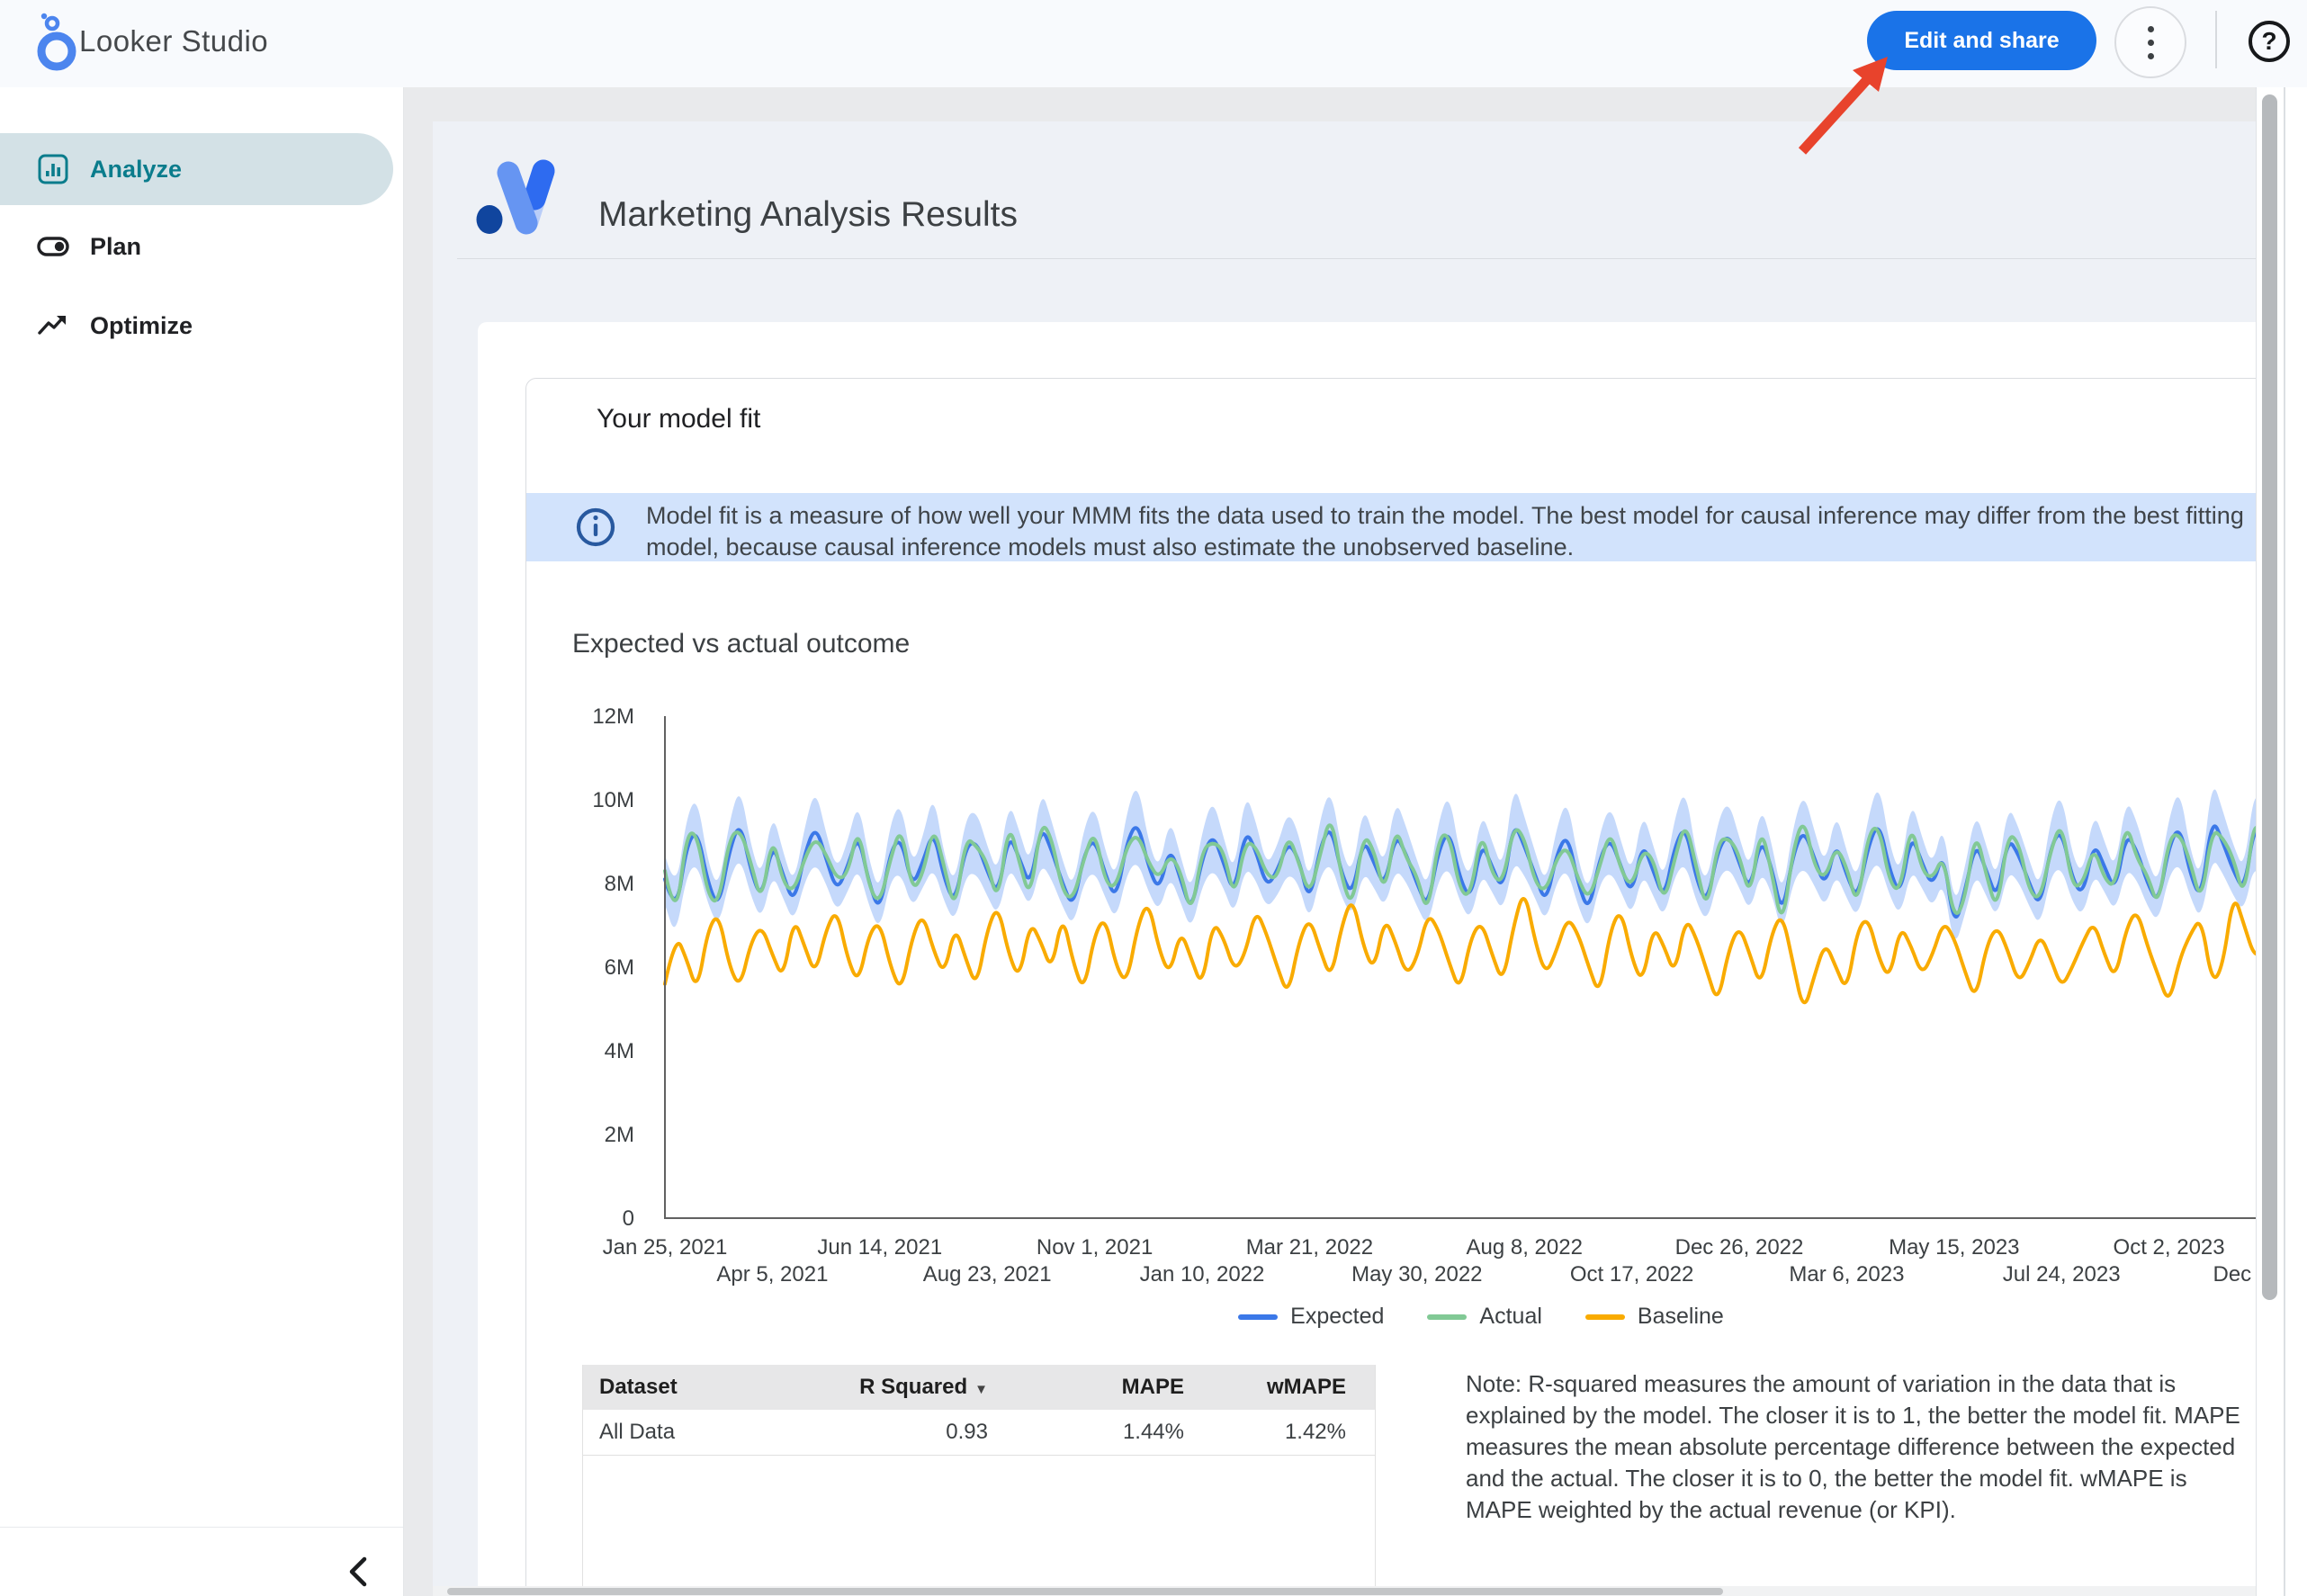 The height and width of the screenshot is (1596, 2307). What do you see at coordinates (1846, 1274) in the screenshot?
I see `x-tick-label: Mar 6, 2023` at bounding box center [1846, 1274].